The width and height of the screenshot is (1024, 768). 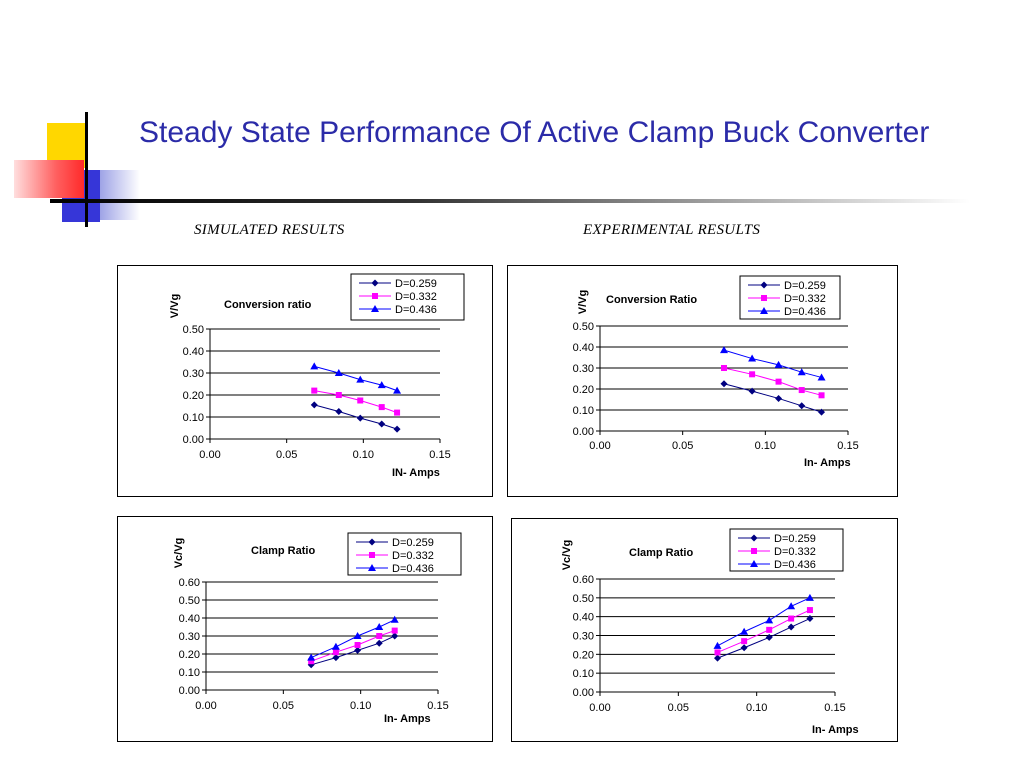 I want to click on legend-box, so click(x=407, y=297).